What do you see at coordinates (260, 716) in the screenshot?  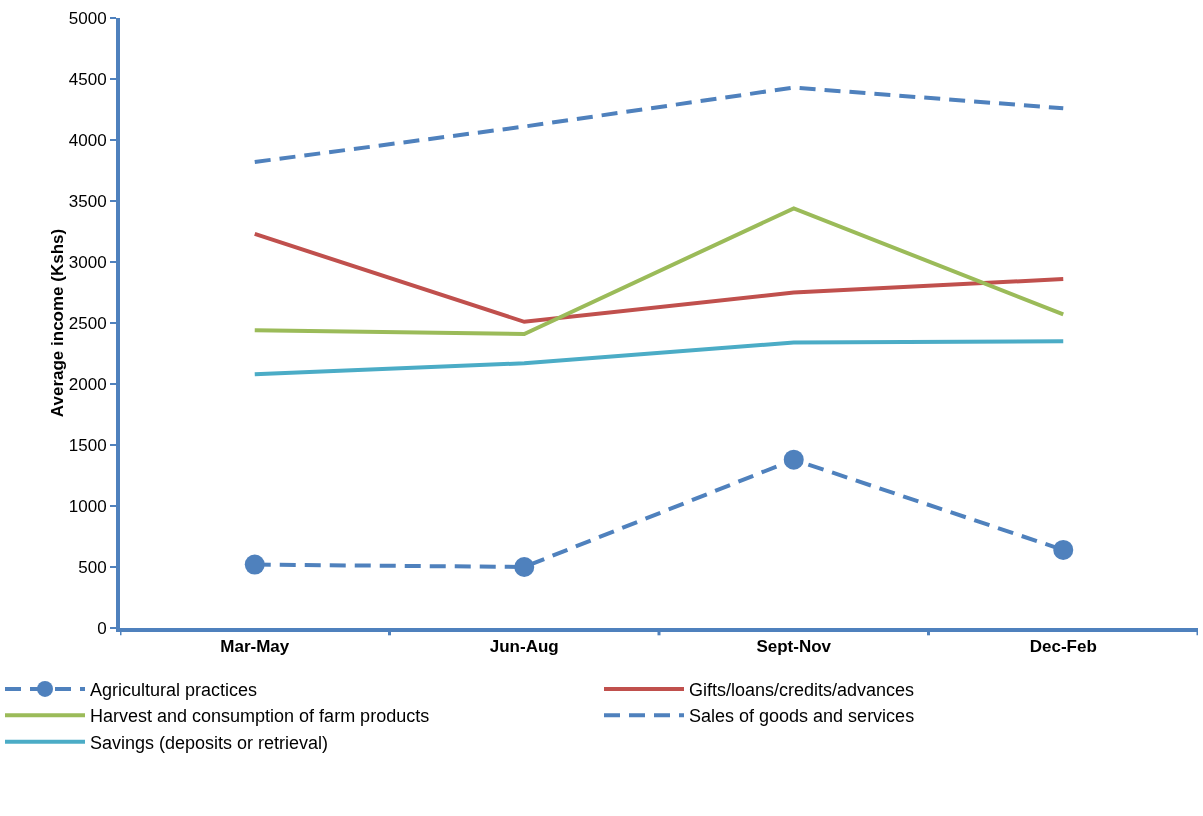 I see `legend-label: Harvest and consumption of farm products` at bounding box center [260, 716].